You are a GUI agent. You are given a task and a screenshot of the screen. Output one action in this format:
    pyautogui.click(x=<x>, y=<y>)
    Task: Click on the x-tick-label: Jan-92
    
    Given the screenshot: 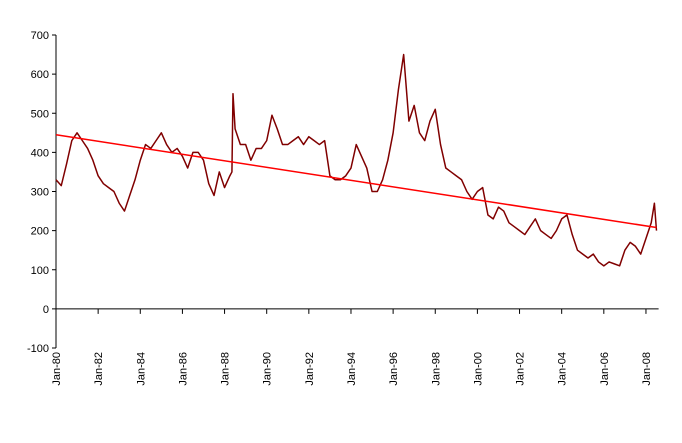 What is the action you would take?
    pyautogui.click(x=310, y=369)
    